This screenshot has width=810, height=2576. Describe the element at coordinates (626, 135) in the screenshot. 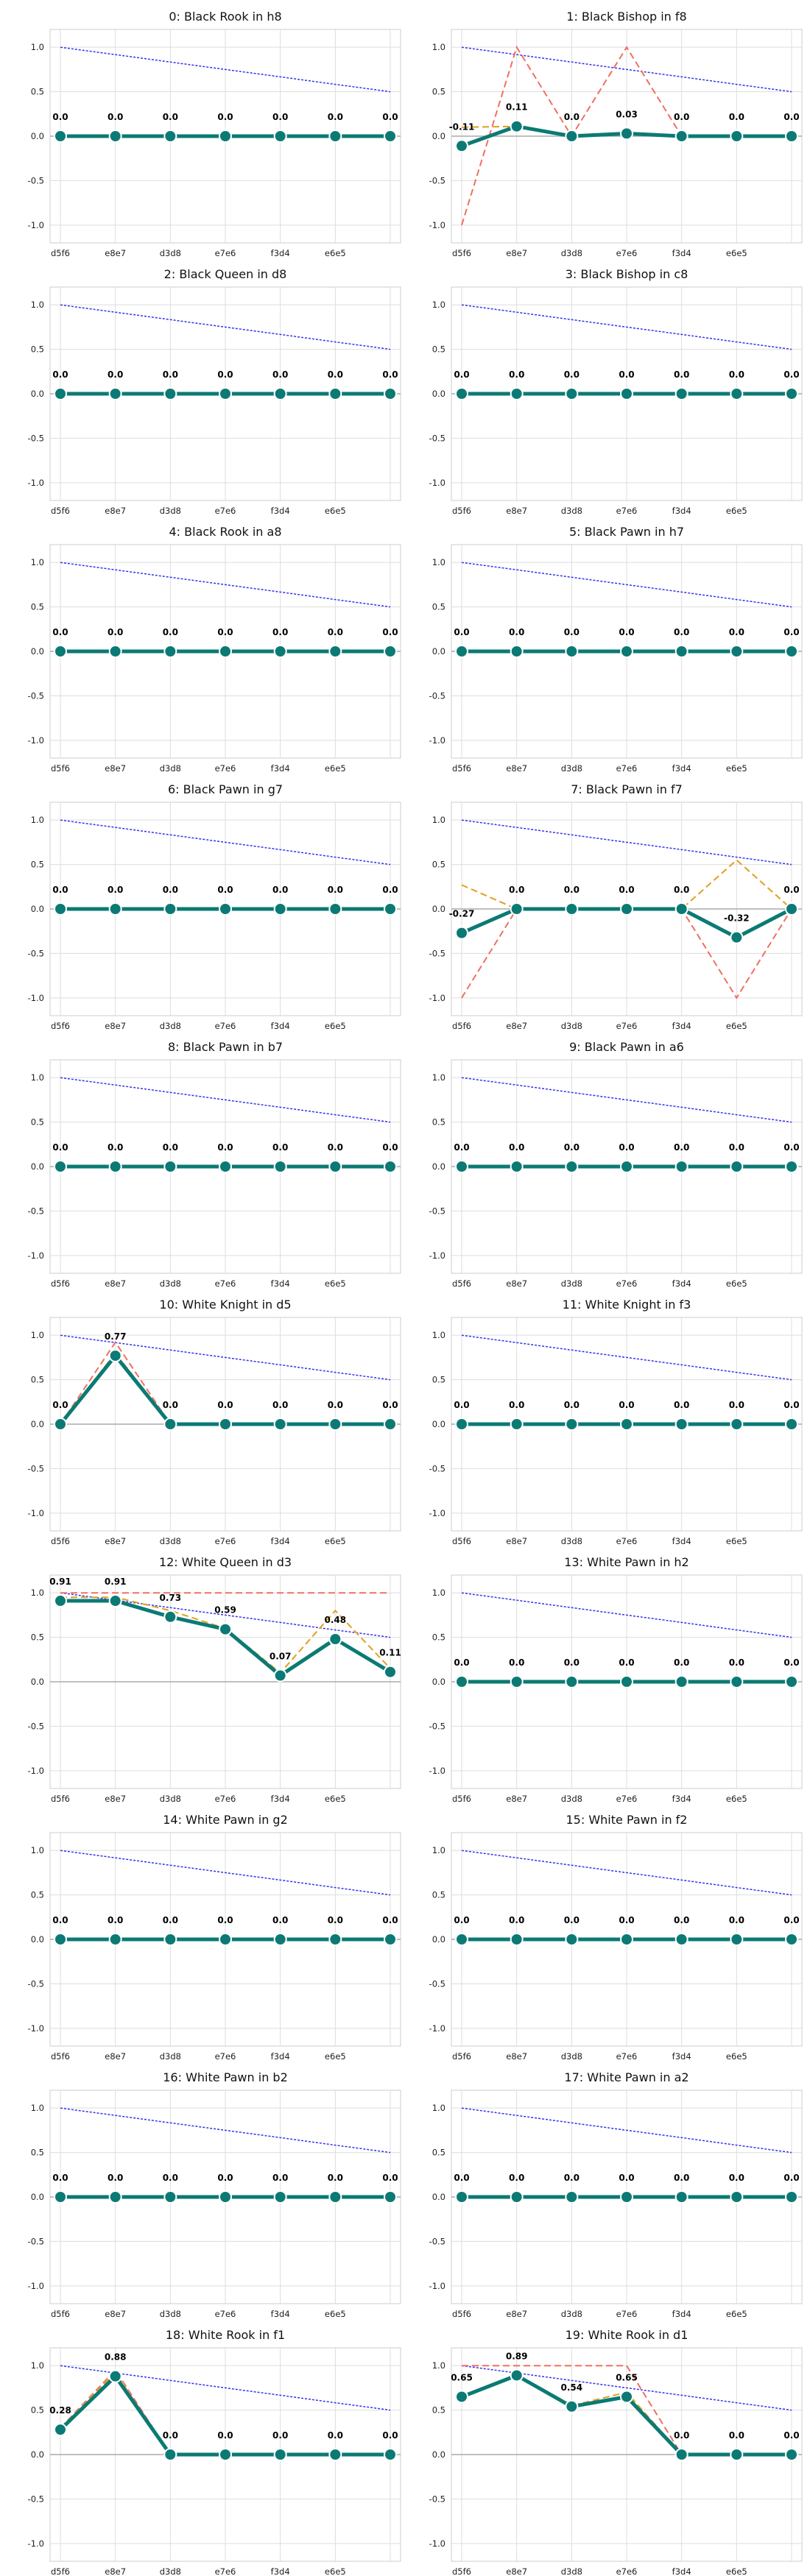

I see `series-line-red-dashed` at that location.